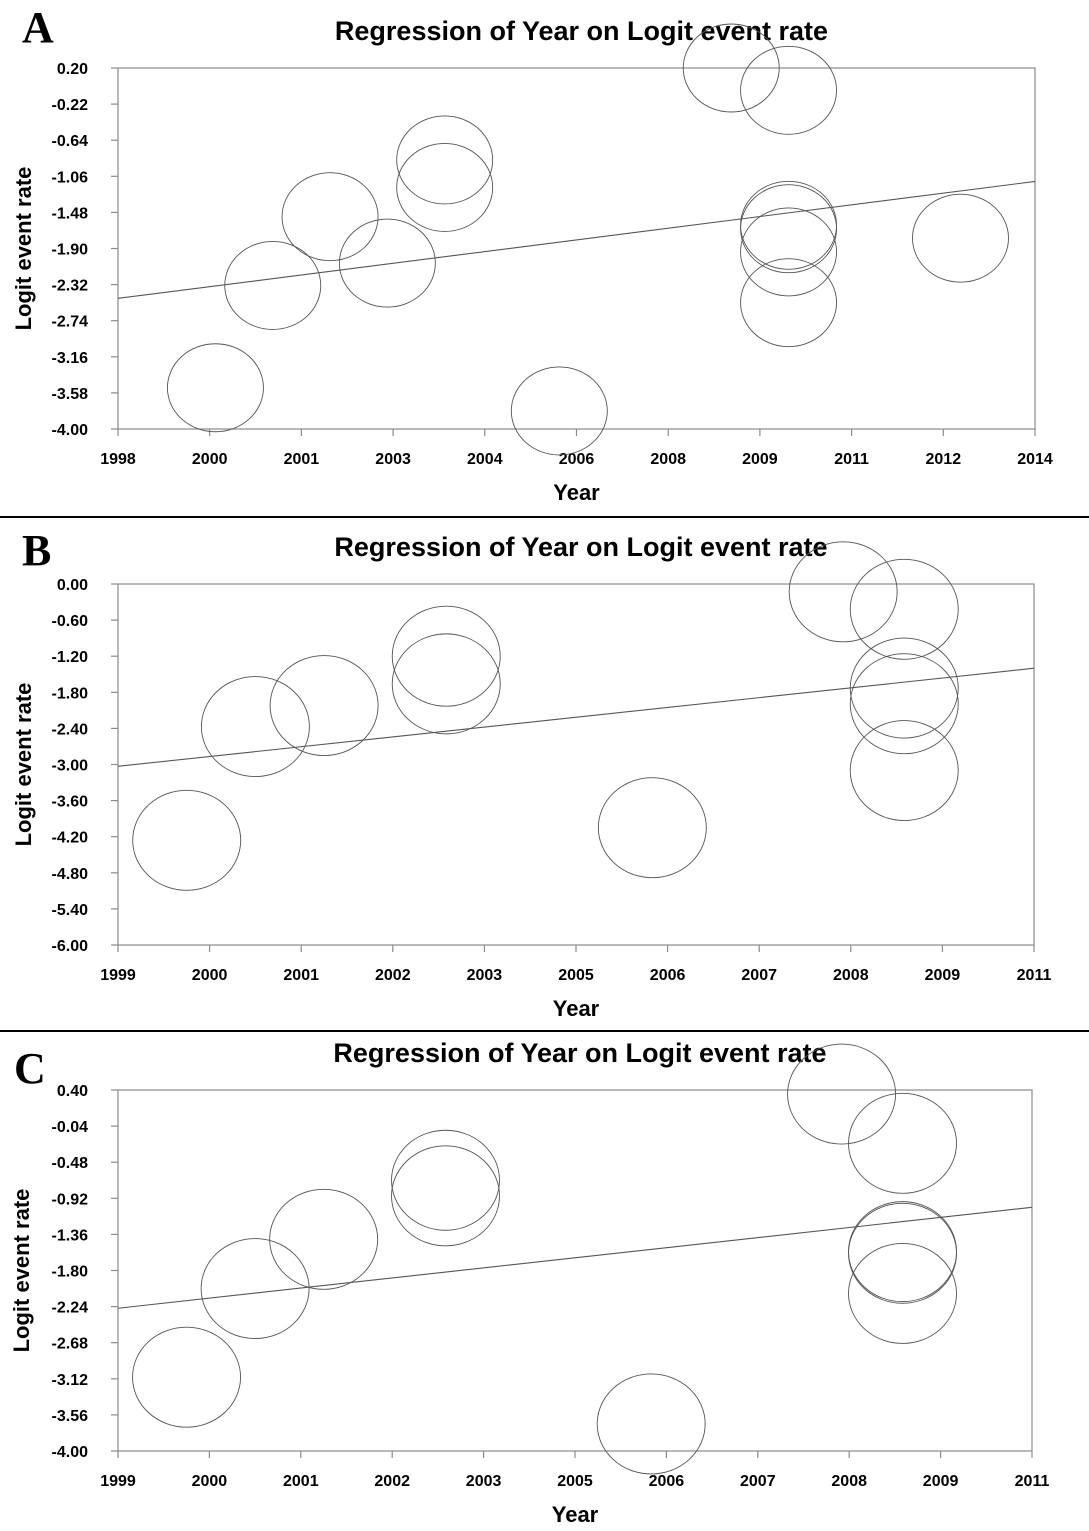 Image resolution: width=1089 pixels, height=1531 pixels. I want to click on y-tick-label: -3.12, so click(70, 1380).